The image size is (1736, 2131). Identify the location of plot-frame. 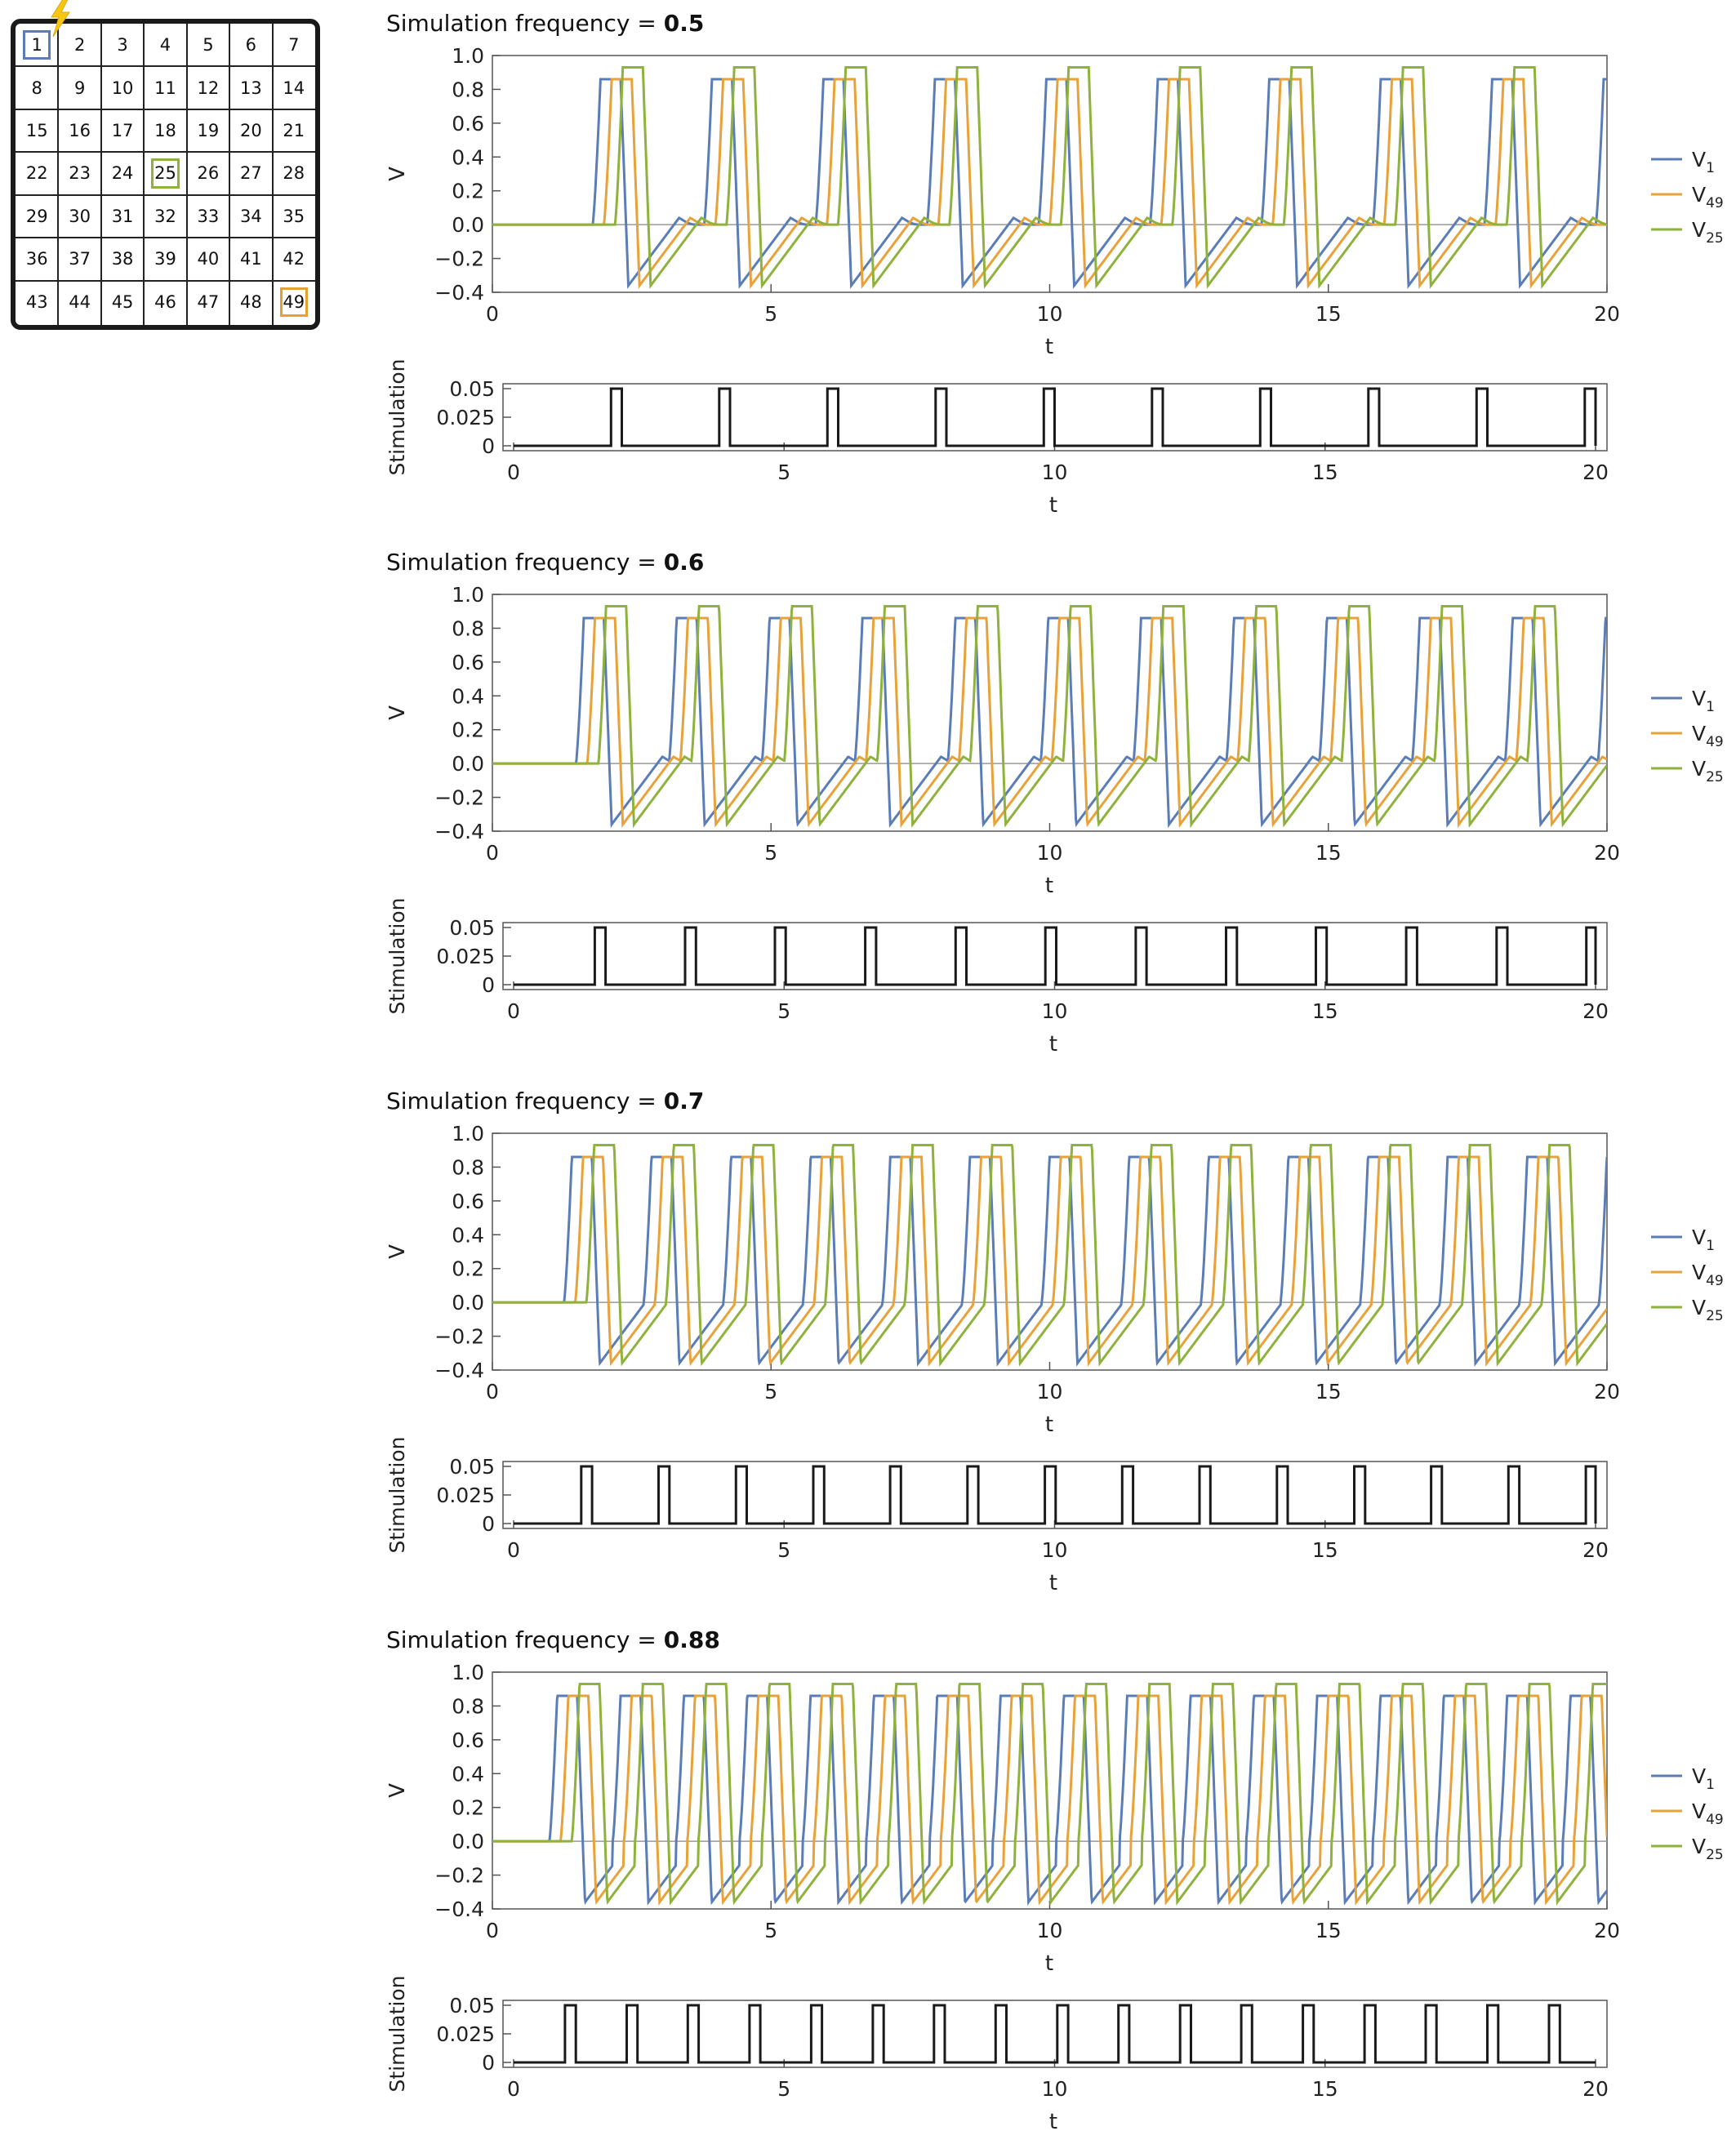
(1055, 2034).